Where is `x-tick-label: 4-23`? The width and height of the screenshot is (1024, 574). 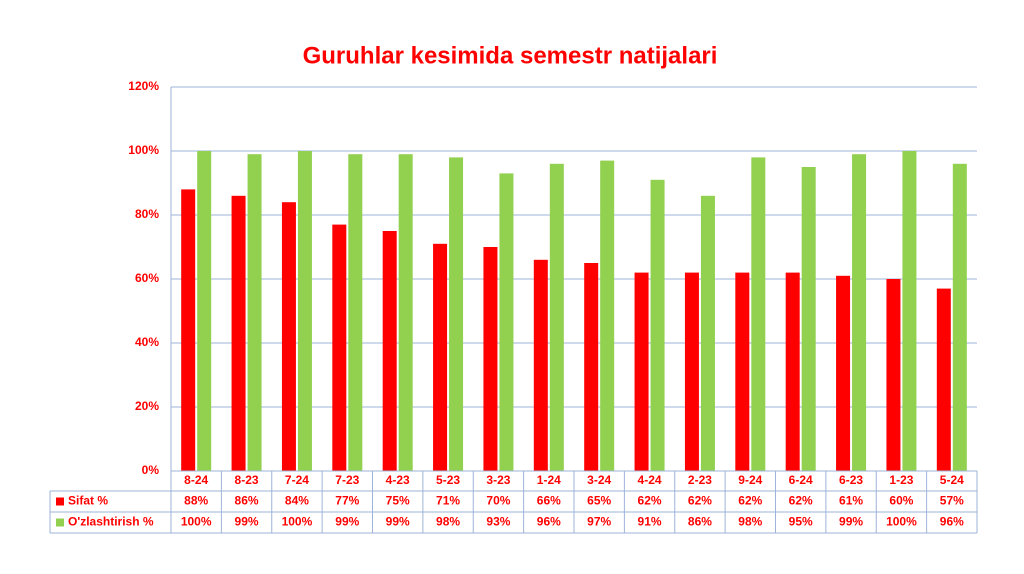 x-tick-label: 4-23 is located at coordinates (398, 480).